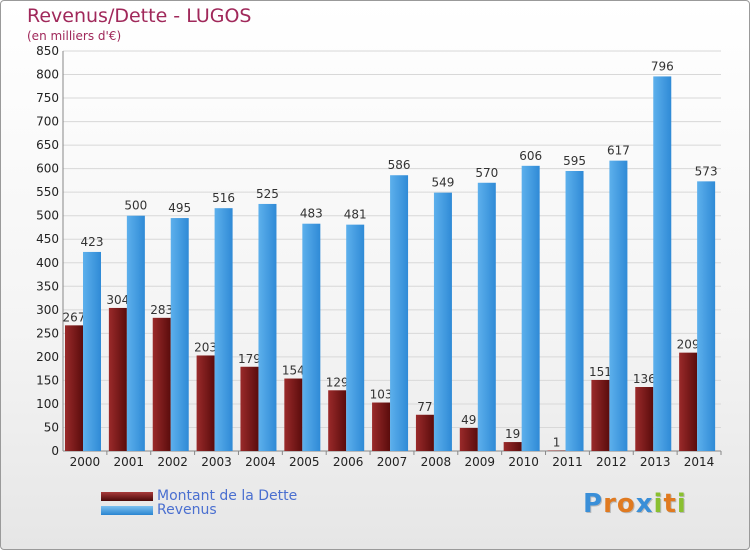 The height and width of the screenshot is (550, 750). I want to click on data-label-dette-2002: 283, so click(161, 310).